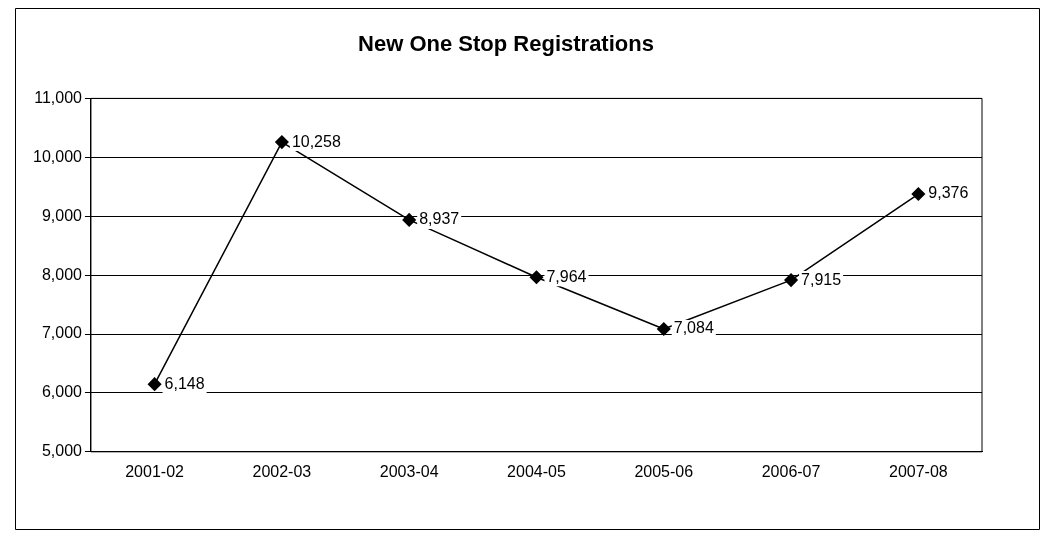  I want to click on x-tick-label: 2005-06, so click(664, 471).